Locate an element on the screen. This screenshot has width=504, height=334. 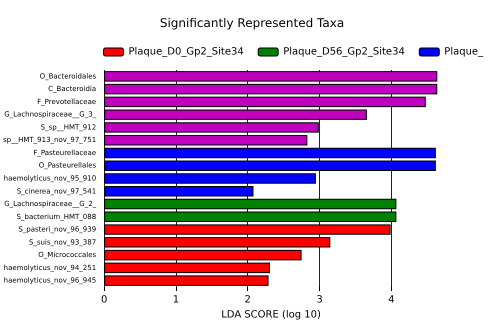
x-tick-label: 0 is located at coordinates (104, 300).